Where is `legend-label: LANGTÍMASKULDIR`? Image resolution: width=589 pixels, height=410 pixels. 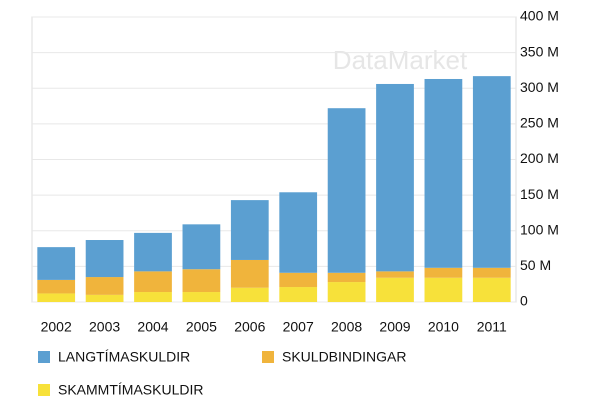
legend-label: LANGTÍMASKULDIR is located at coordinates (124, 357).